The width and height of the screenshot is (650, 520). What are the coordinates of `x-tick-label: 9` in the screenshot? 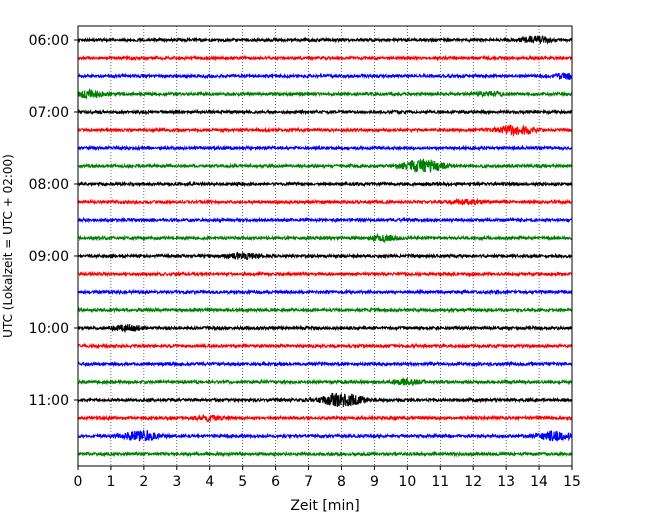 It's located at (374, 482).